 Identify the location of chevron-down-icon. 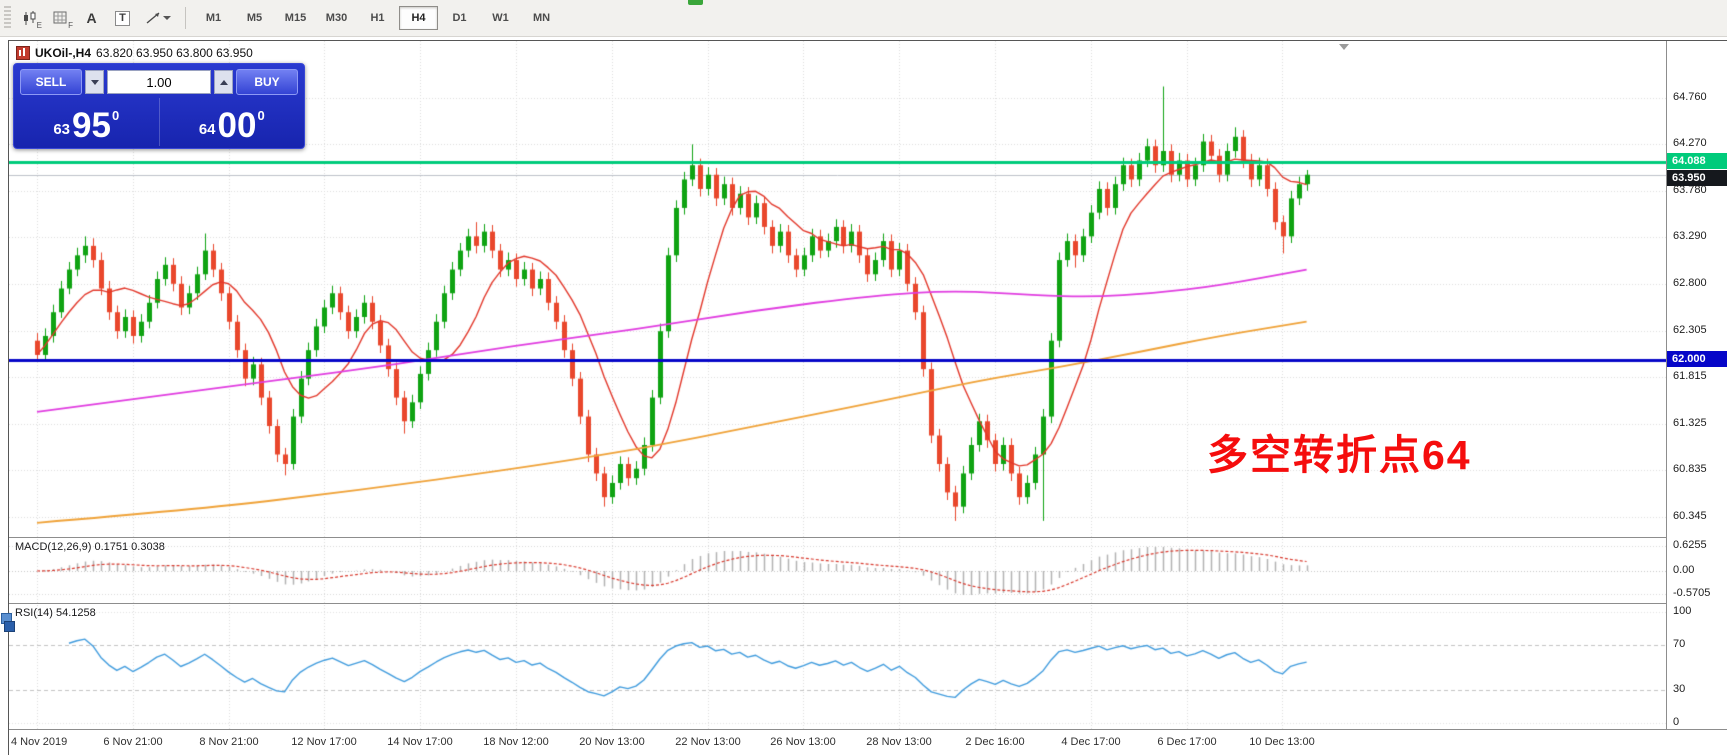
(166, 18).